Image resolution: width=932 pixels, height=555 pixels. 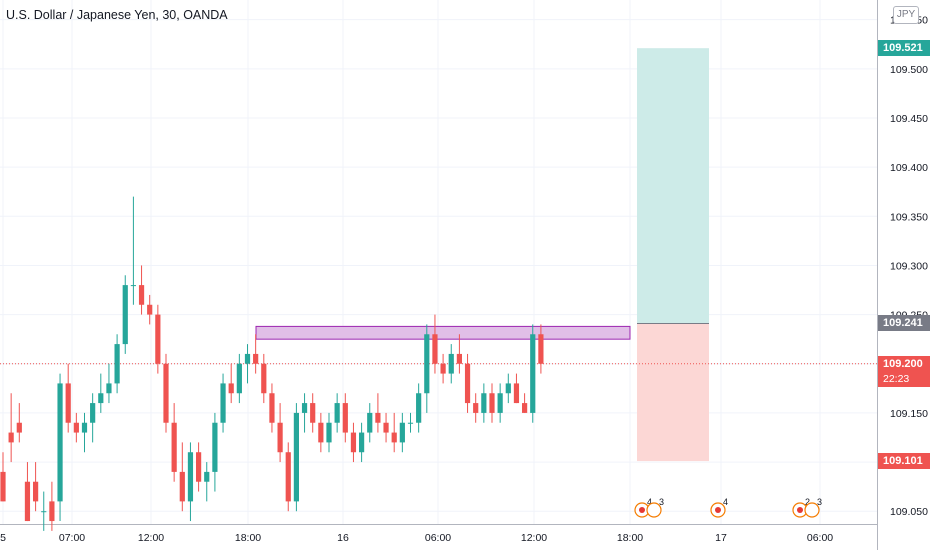 What do you see at coordinates (904, 461) in the screenshot?
I see `price-label: 109.101` at bounding box center [904, 461].